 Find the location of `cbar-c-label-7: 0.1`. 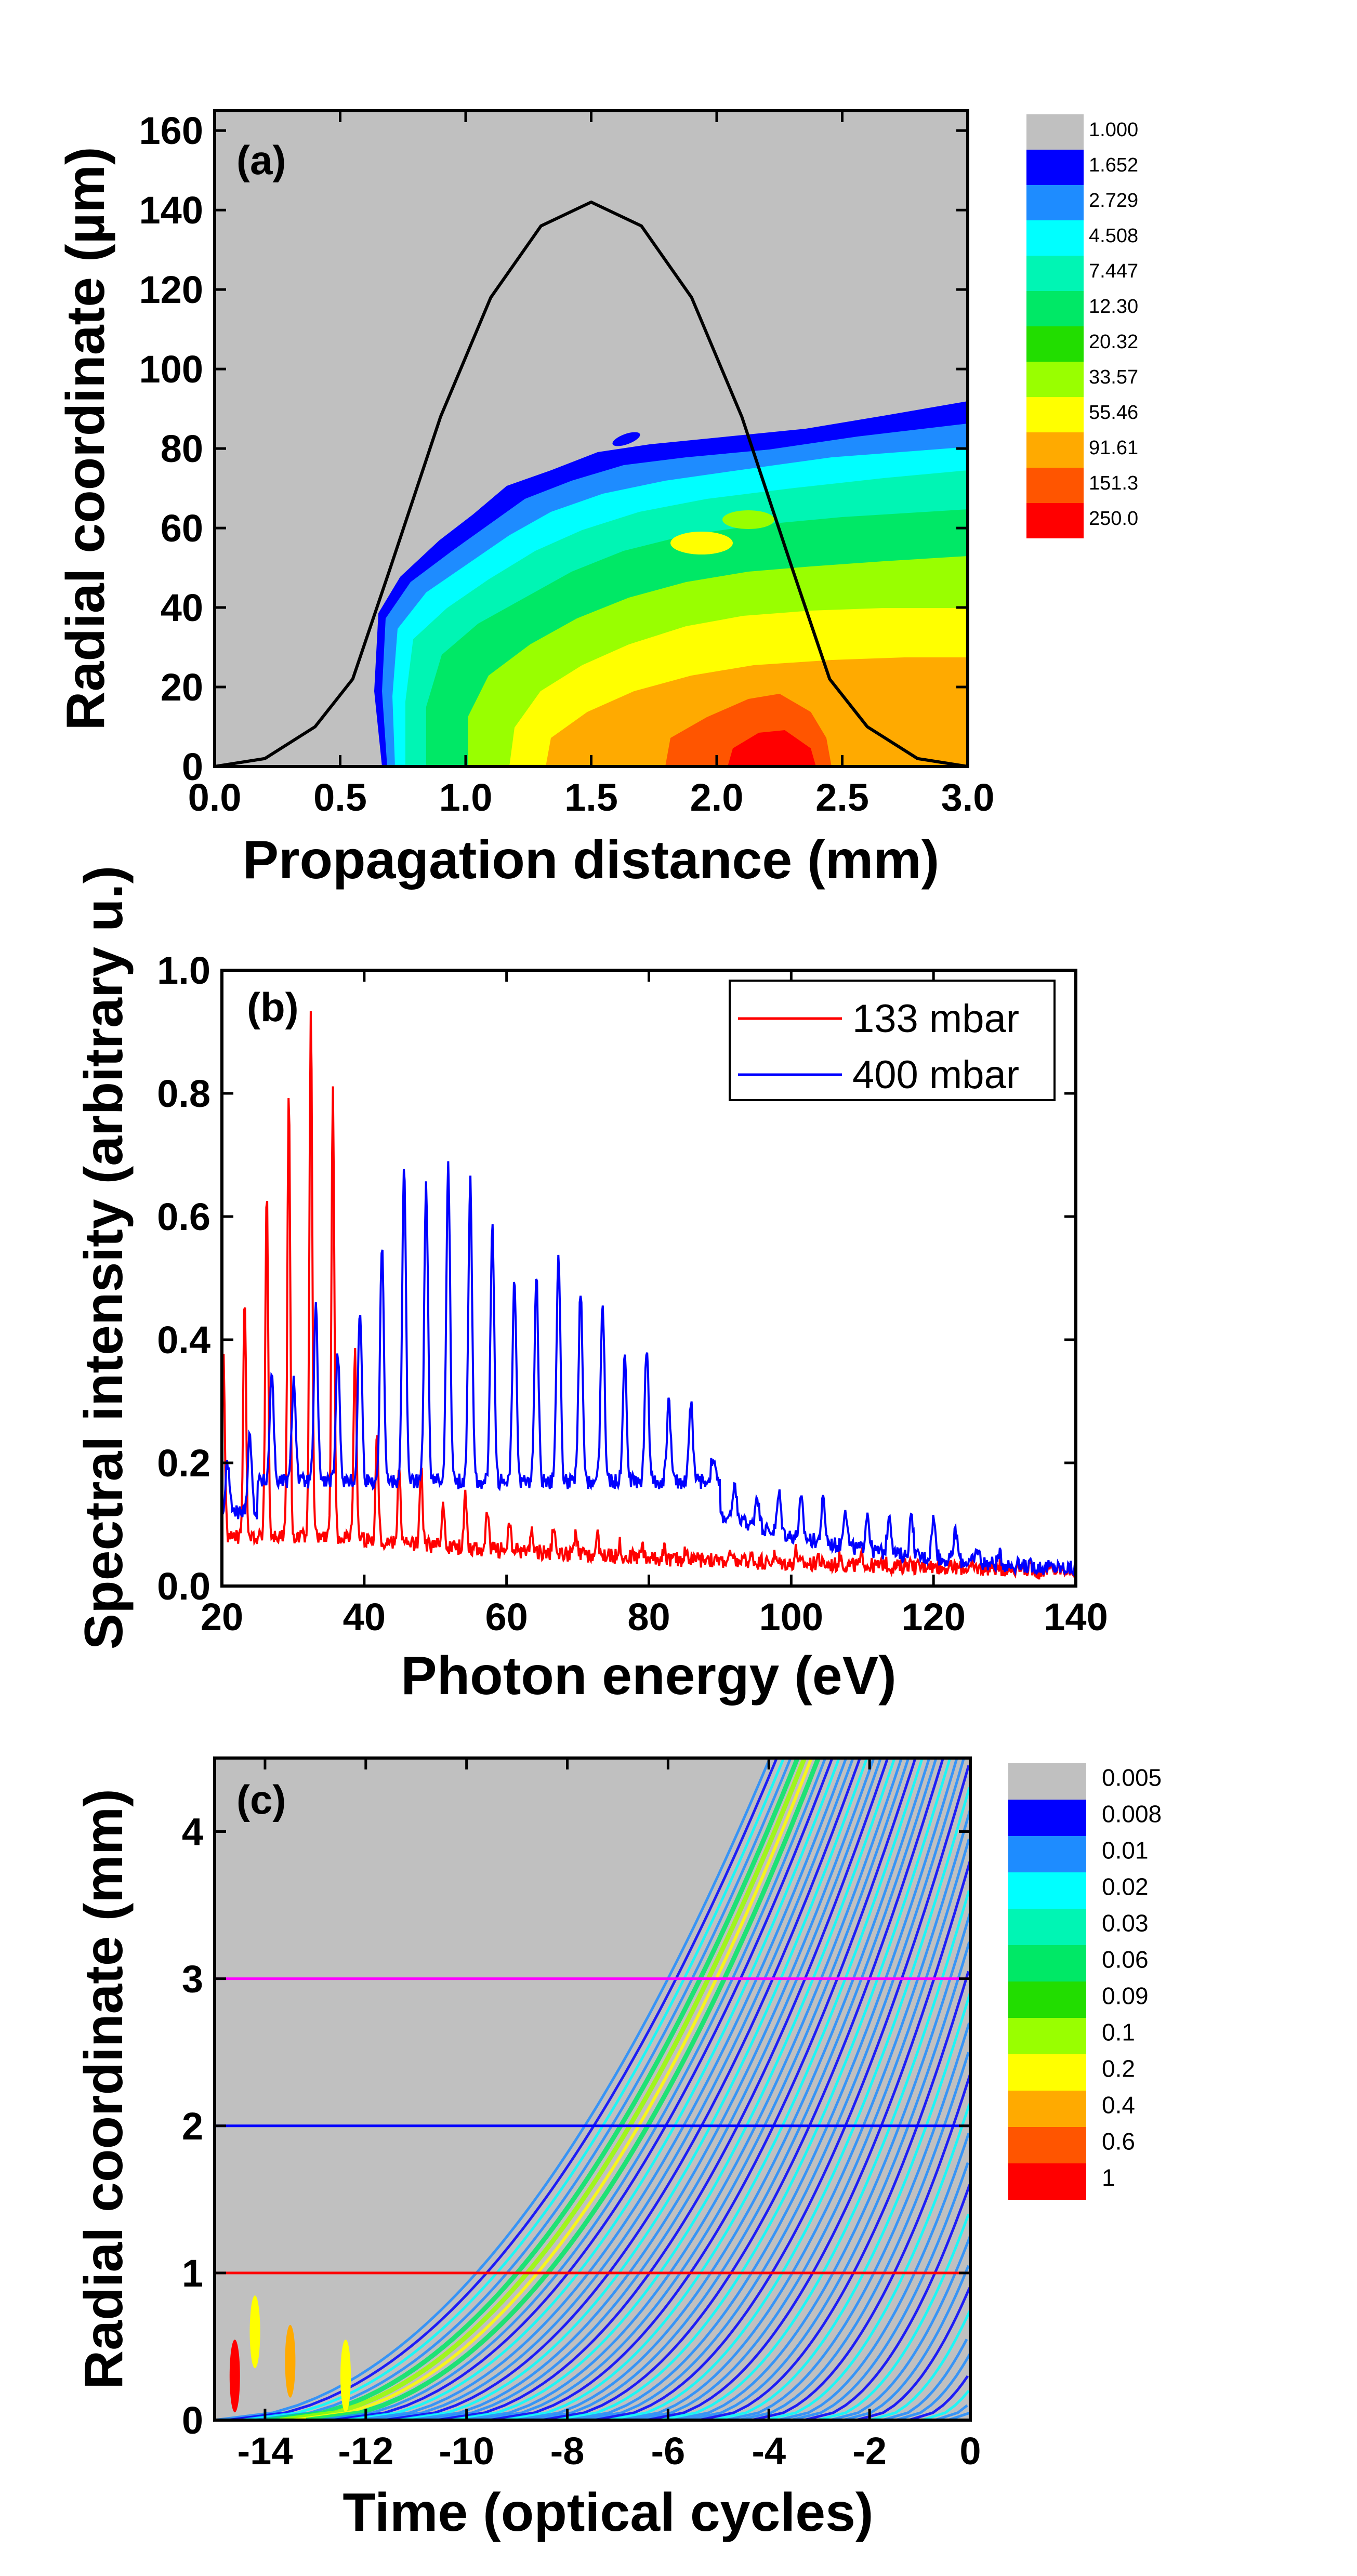

cbar-c-label-7: 0.1 is located at coordinates (1118, 2031).